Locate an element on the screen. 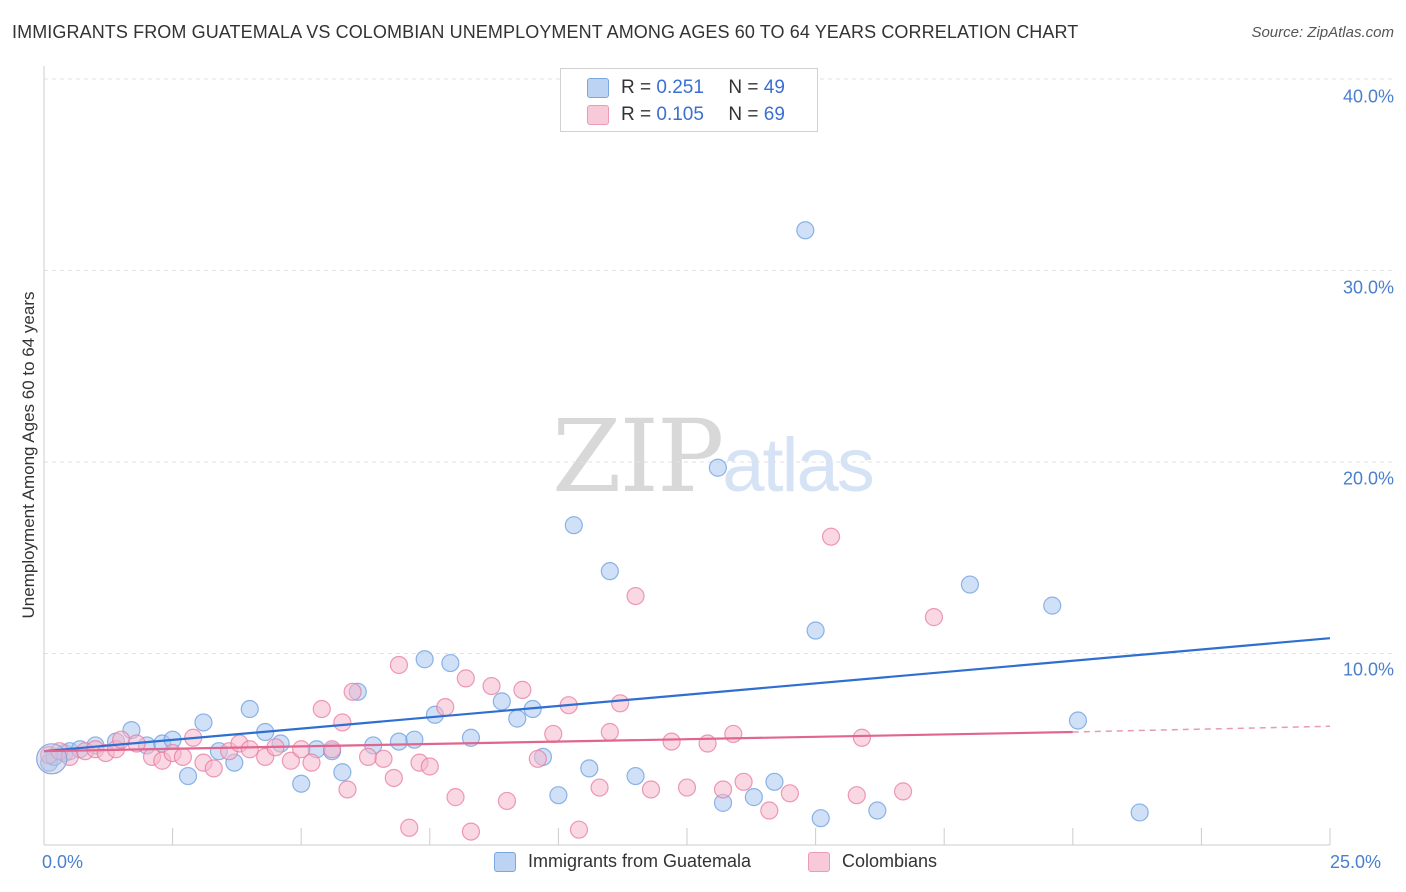  legend: R = 0.251 N = 49 R = 0.105 N = 69 is located at coordinates (689, 100).